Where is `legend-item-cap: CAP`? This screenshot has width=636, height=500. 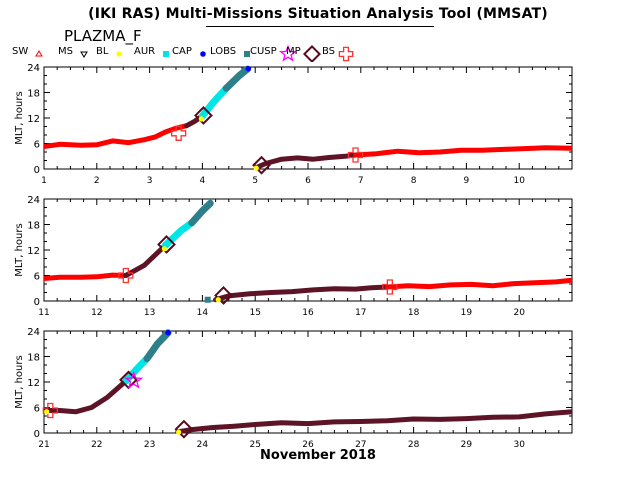 legend-item-cap: CAP is located at coordinates (182, 51).